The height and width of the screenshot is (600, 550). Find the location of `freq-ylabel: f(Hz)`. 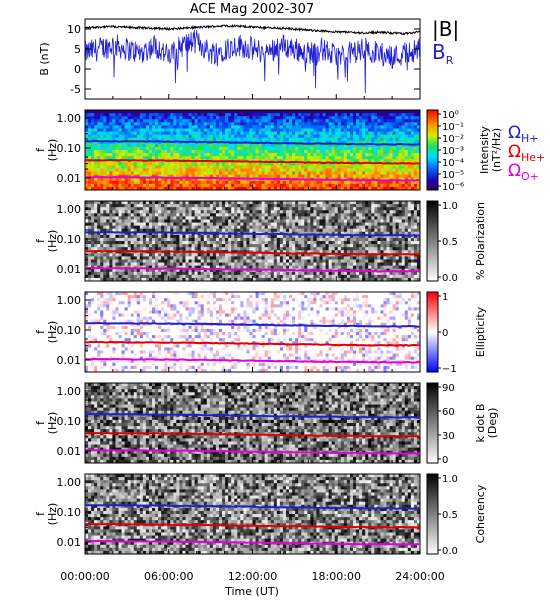

freq-ylabel: f(Hz) is located at coordinates (46, 150).